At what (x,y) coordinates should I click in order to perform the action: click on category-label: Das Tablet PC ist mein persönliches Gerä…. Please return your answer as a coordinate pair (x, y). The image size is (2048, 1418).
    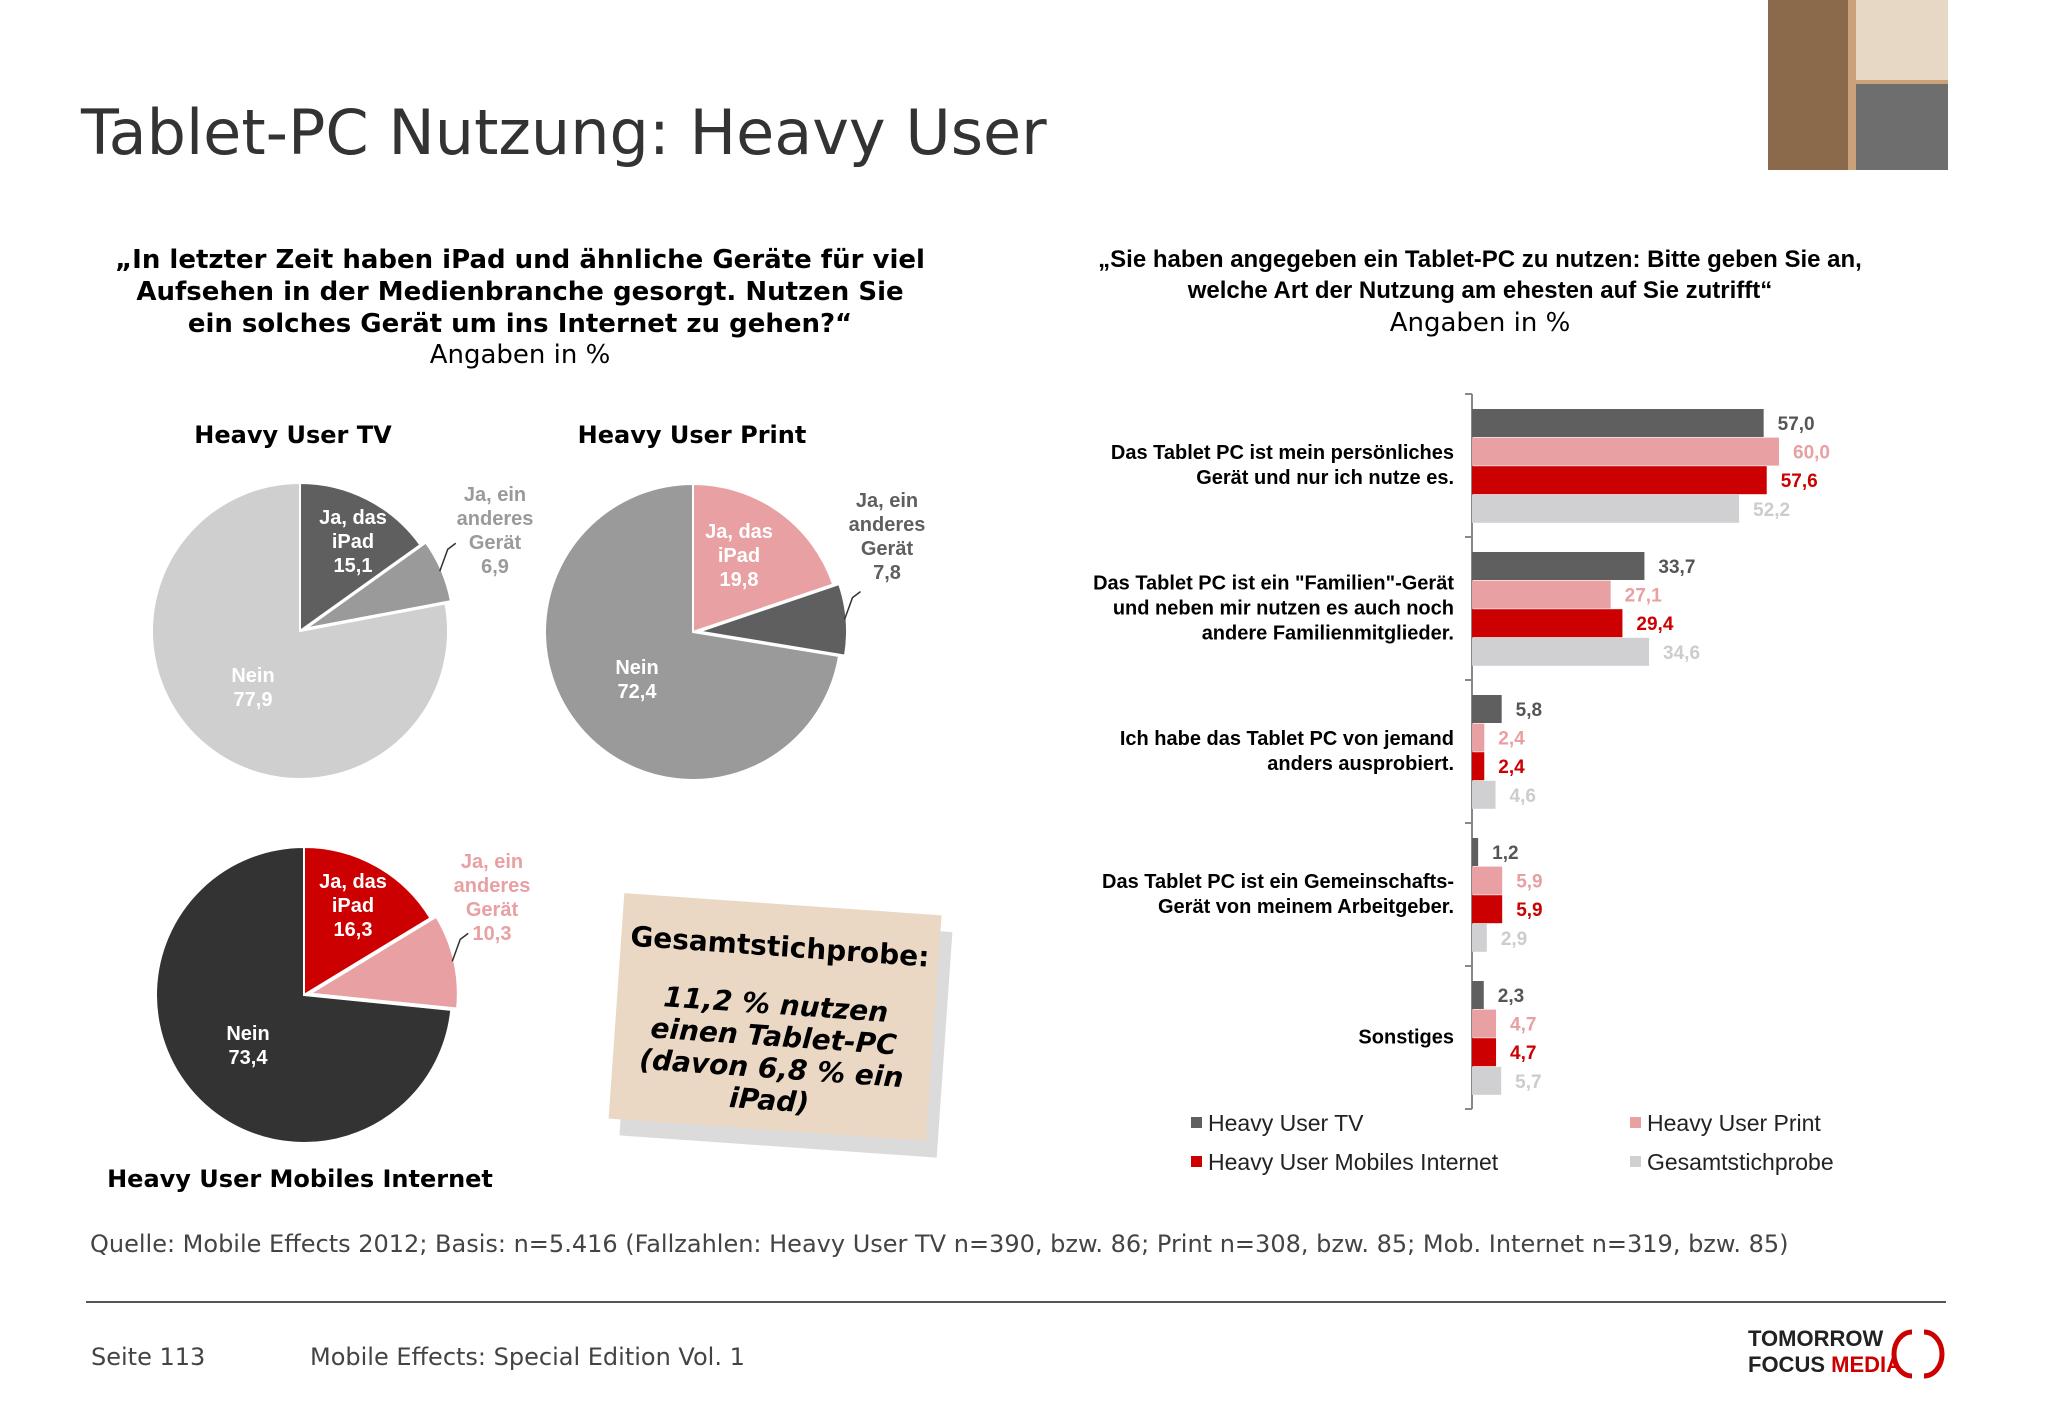
    Looking at the image, I should click on (1282, 466).